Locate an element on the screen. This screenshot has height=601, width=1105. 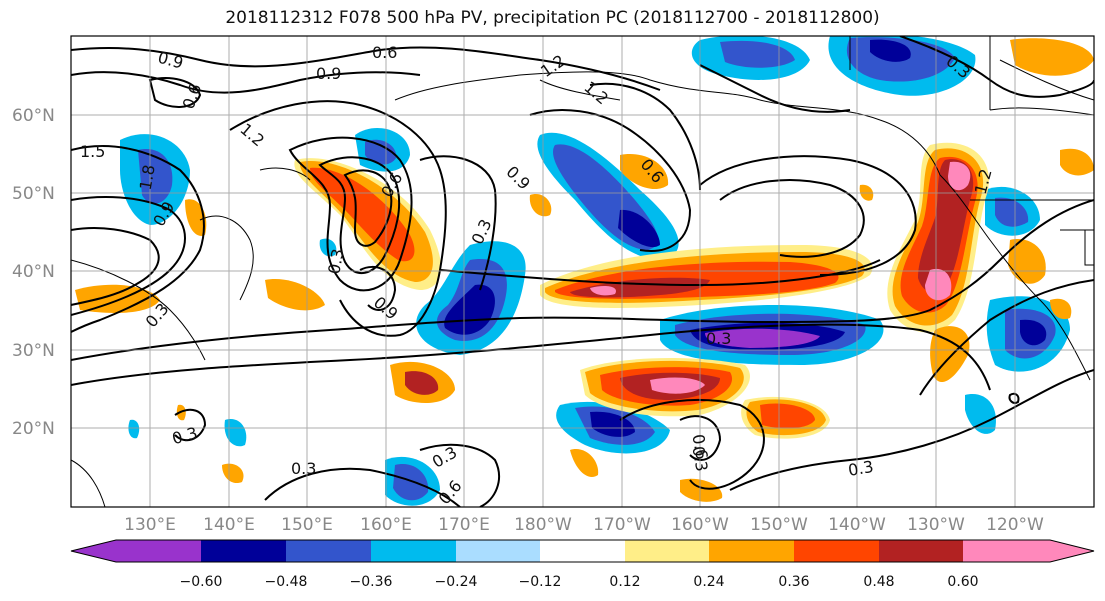
colorbar-tick-label: −0.48 is located at coordinates (286, 582).